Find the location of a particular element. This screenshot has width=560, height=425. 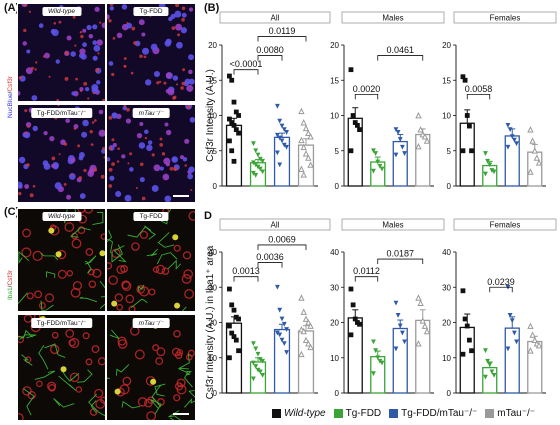

y-tick-label: 40 is located at coordinates (446, 252).